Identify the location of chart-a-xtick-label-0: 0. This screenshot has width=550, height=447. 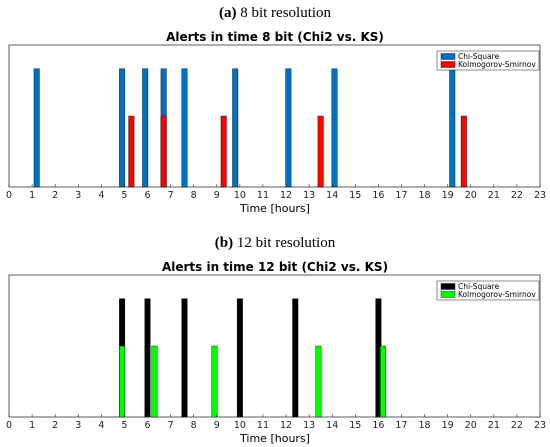
(9, 195).